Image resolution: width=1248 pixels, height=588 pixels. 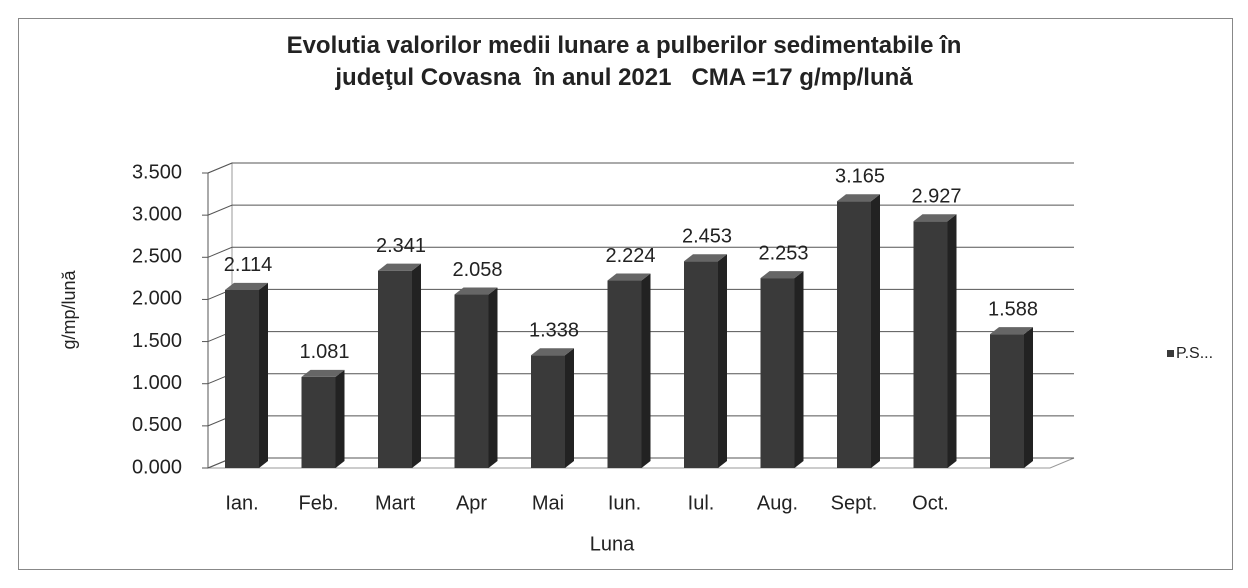 I want to click on data-label: 2.224, so click(x=630, y=256).